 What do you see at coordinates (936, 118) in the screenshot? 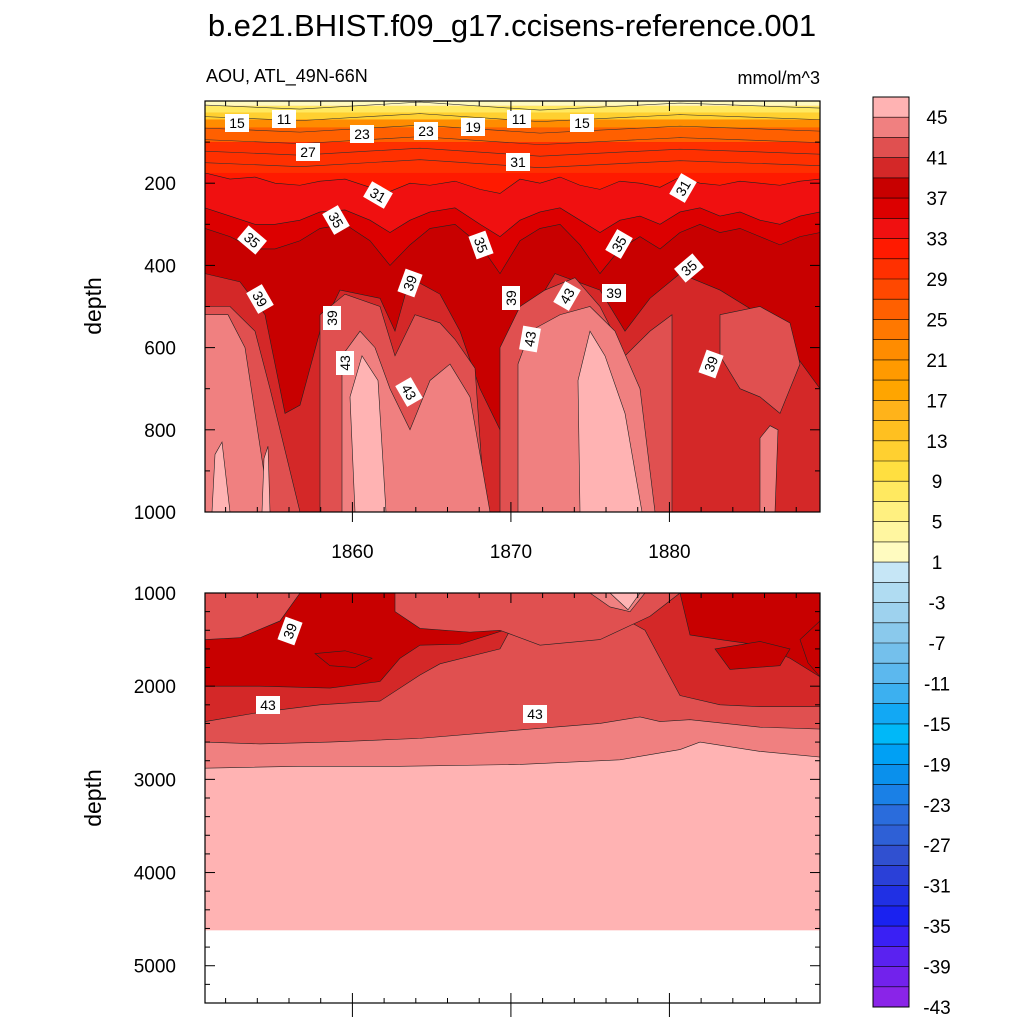
I see `colorbar-label: 45` at bounding box center [936, 118].